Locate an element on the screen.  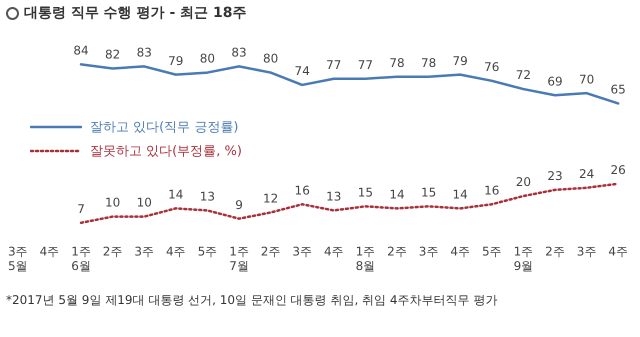
legend-label: 잘하고 있다(직무 긍정률) is located at coordinates (164, 127).